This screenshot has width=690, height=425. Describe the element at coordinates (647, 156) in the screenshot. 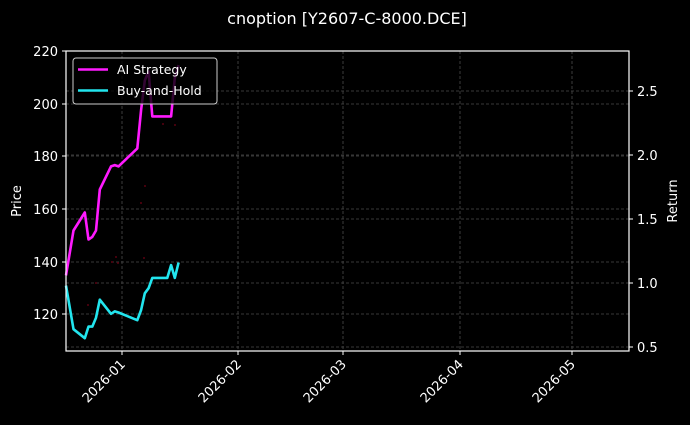

I see `right-tick-label: 2.0` at that location.